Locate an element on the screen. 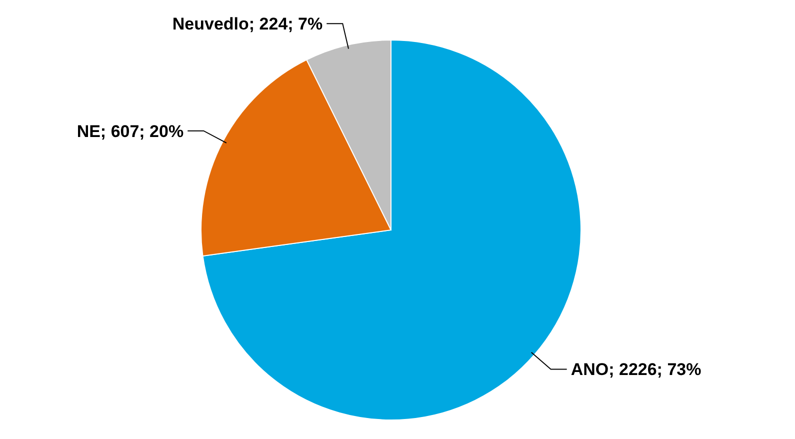 The width and height of the screenshot is (795, 439). slice-label: NE; 607; 20% is located at coordinates (130, 131).